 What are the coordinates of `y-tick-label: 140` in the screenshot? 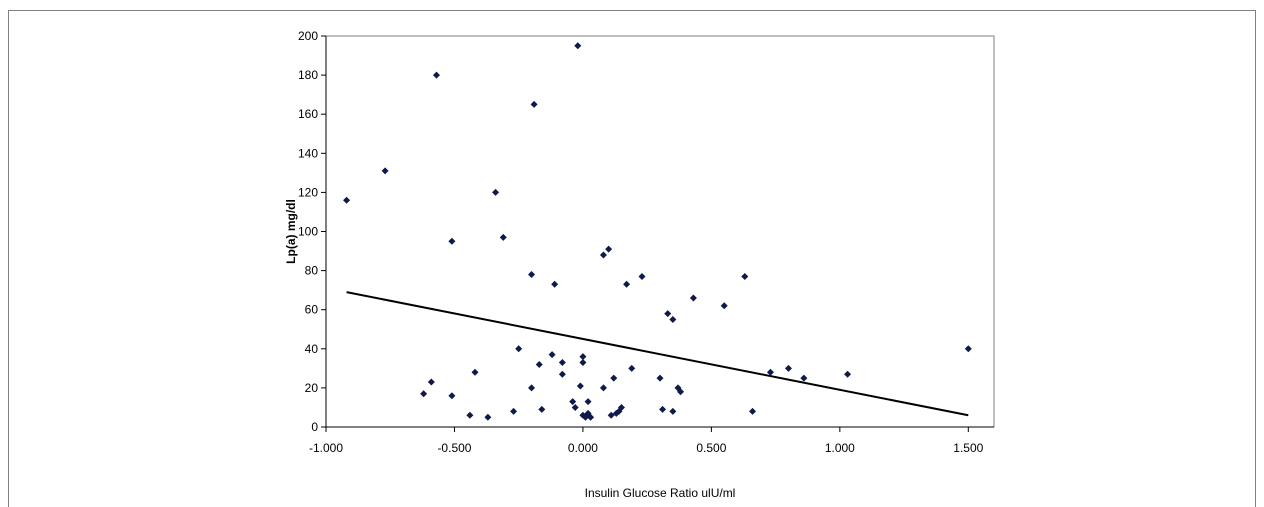 It's located at (308, 153).